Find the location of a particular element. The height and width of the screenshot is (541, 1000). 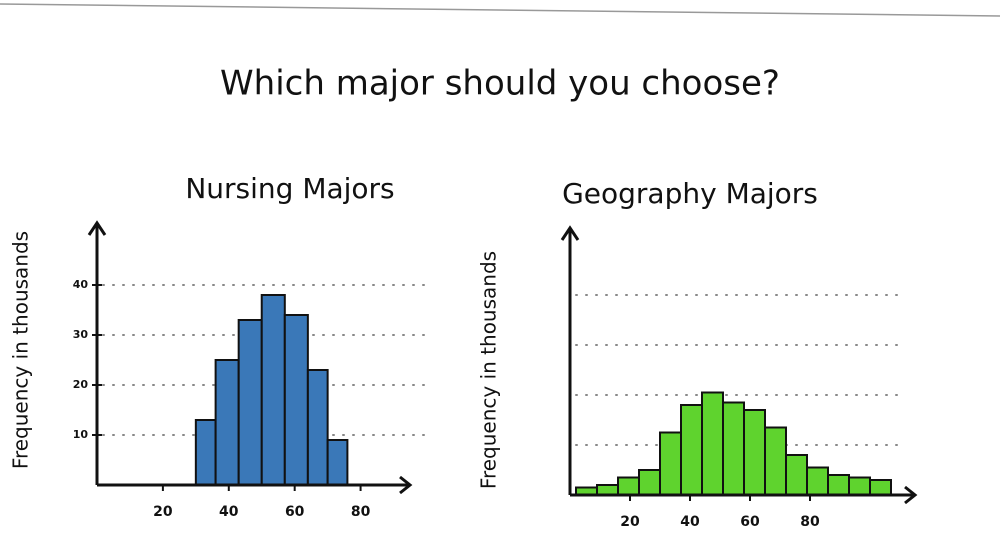

y-tick-label: 40 is located at coordinates (81, 284).